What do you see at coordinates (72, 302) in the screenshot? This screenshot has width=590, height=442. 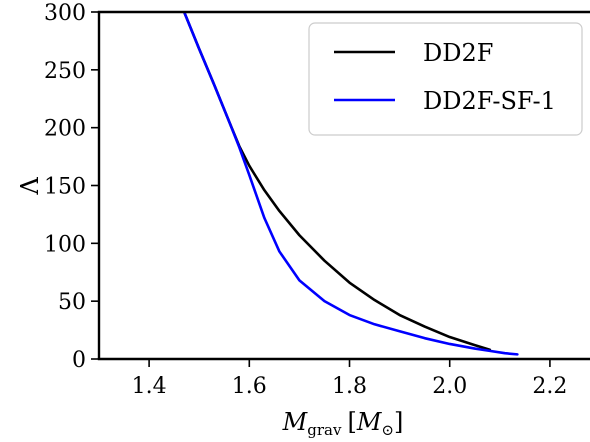 I see `y-tick-label: 50` at bounding box center [72, 302].